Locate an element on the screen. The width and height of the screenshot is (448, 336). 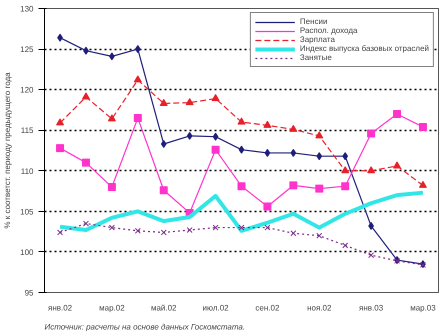
y-axis-title: % к соответст. периоду предыдущего года is located at coordinates (7, 150).